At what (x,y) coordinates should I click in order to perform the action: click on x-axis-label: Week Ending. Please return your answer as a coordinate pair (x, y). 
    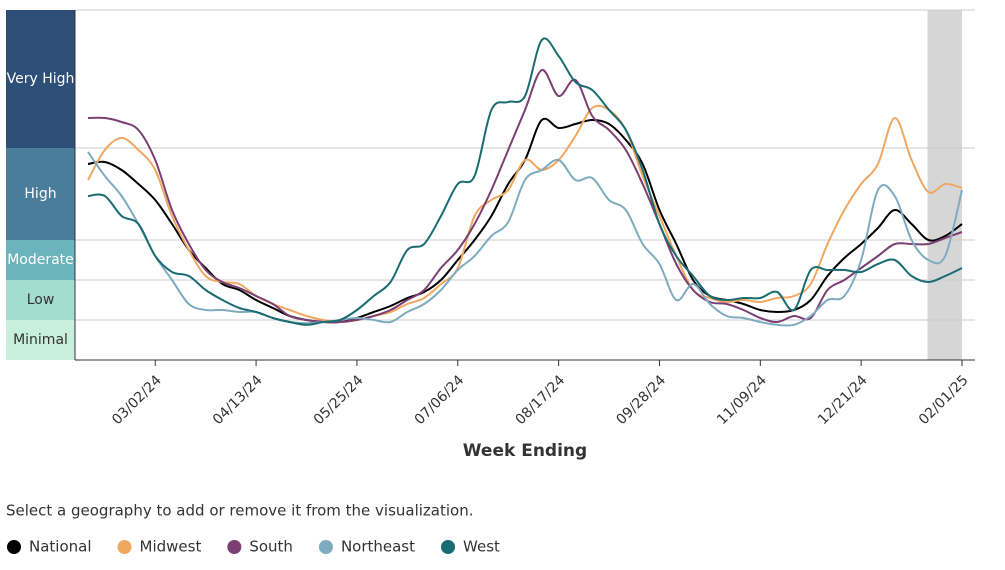
    Looking at the image, I should click on (525, 451).